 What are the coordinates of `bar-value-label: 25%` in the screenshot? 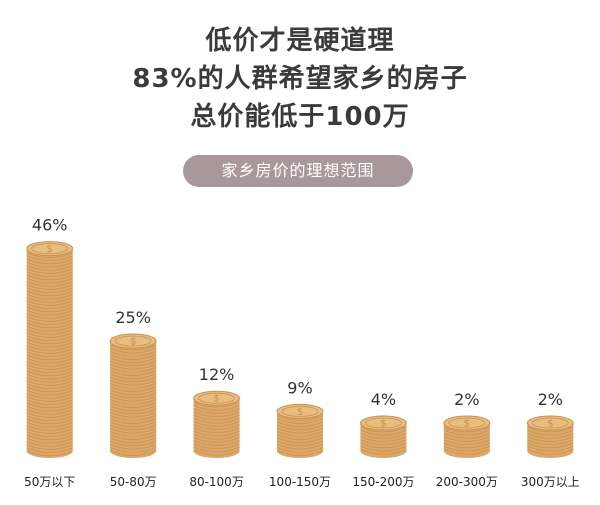 It's located at (133, 317).